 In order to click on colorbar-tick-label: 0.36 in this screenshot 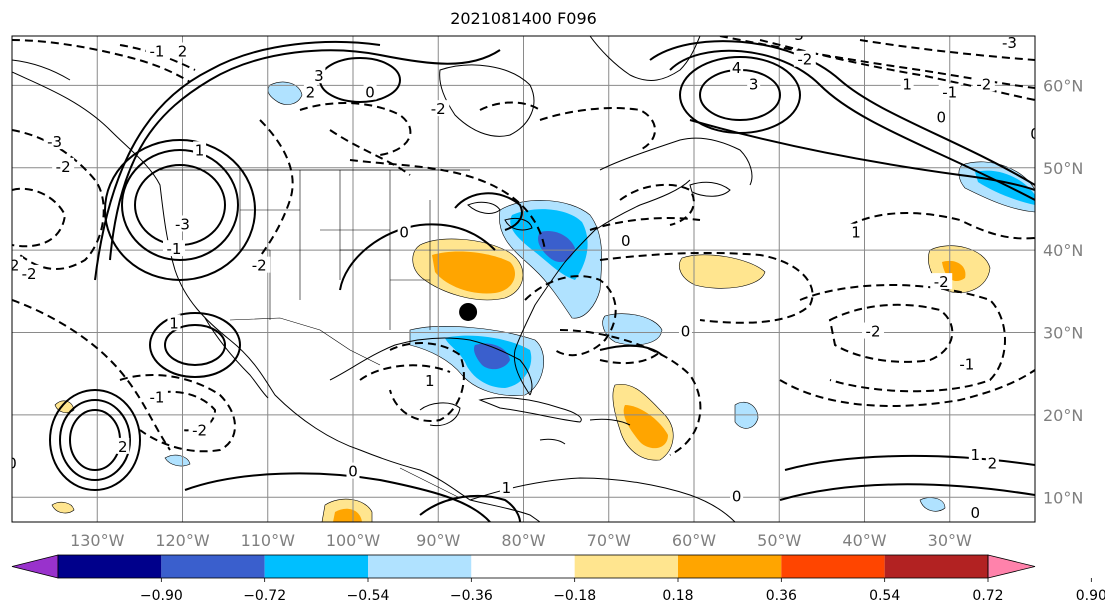, I will do `click(781, 596)`.